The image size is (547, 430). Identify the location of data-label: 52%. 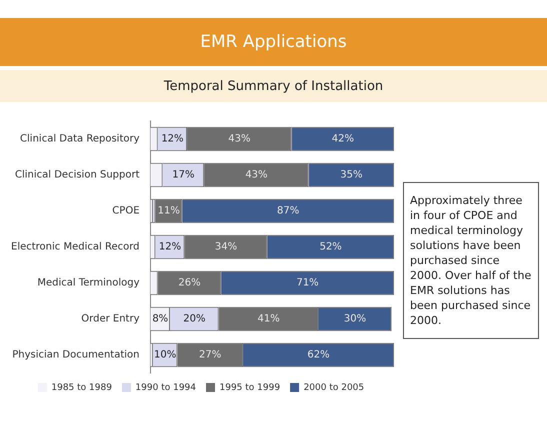
(331, 247).